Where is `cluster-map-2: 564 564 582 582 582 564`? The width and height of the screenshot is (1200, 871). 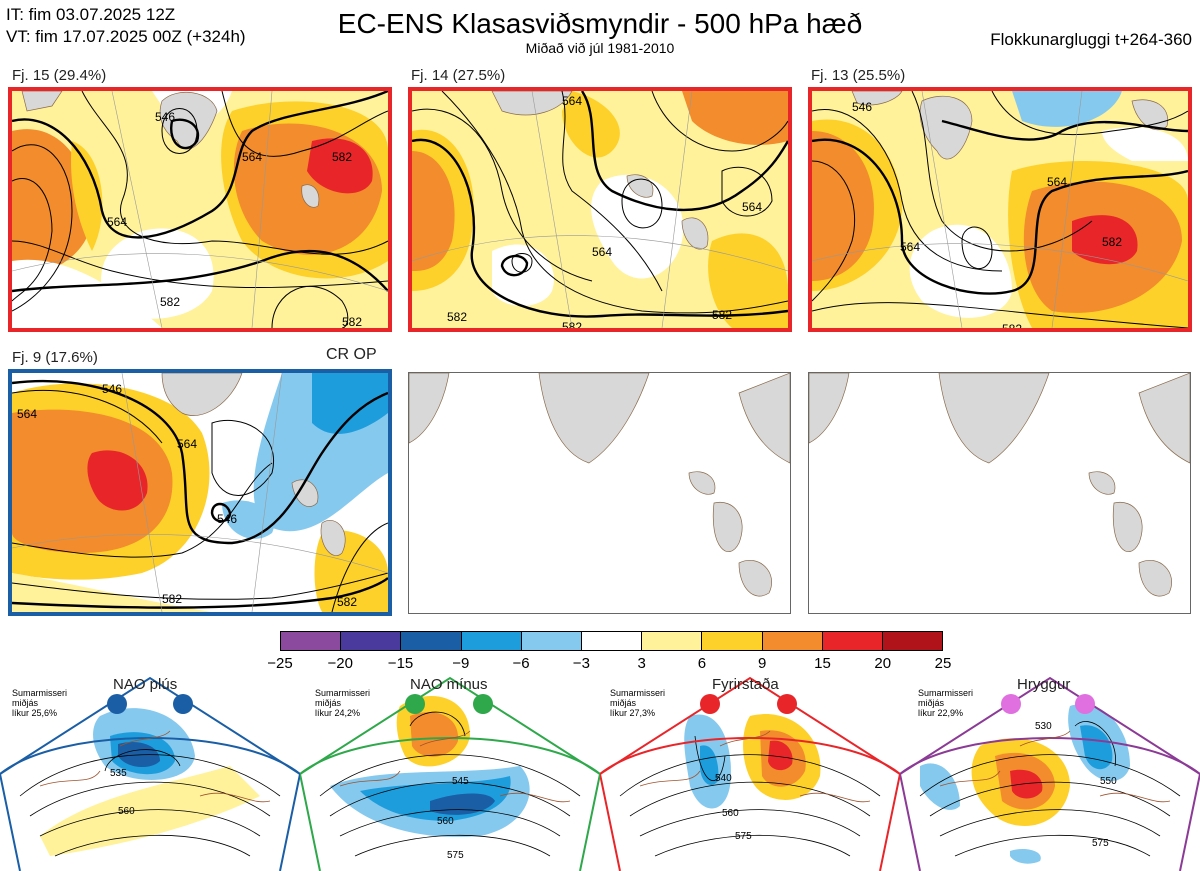 cluster-map-2: 564 564 582 582 582 564 is located at coordinates (600, 209).